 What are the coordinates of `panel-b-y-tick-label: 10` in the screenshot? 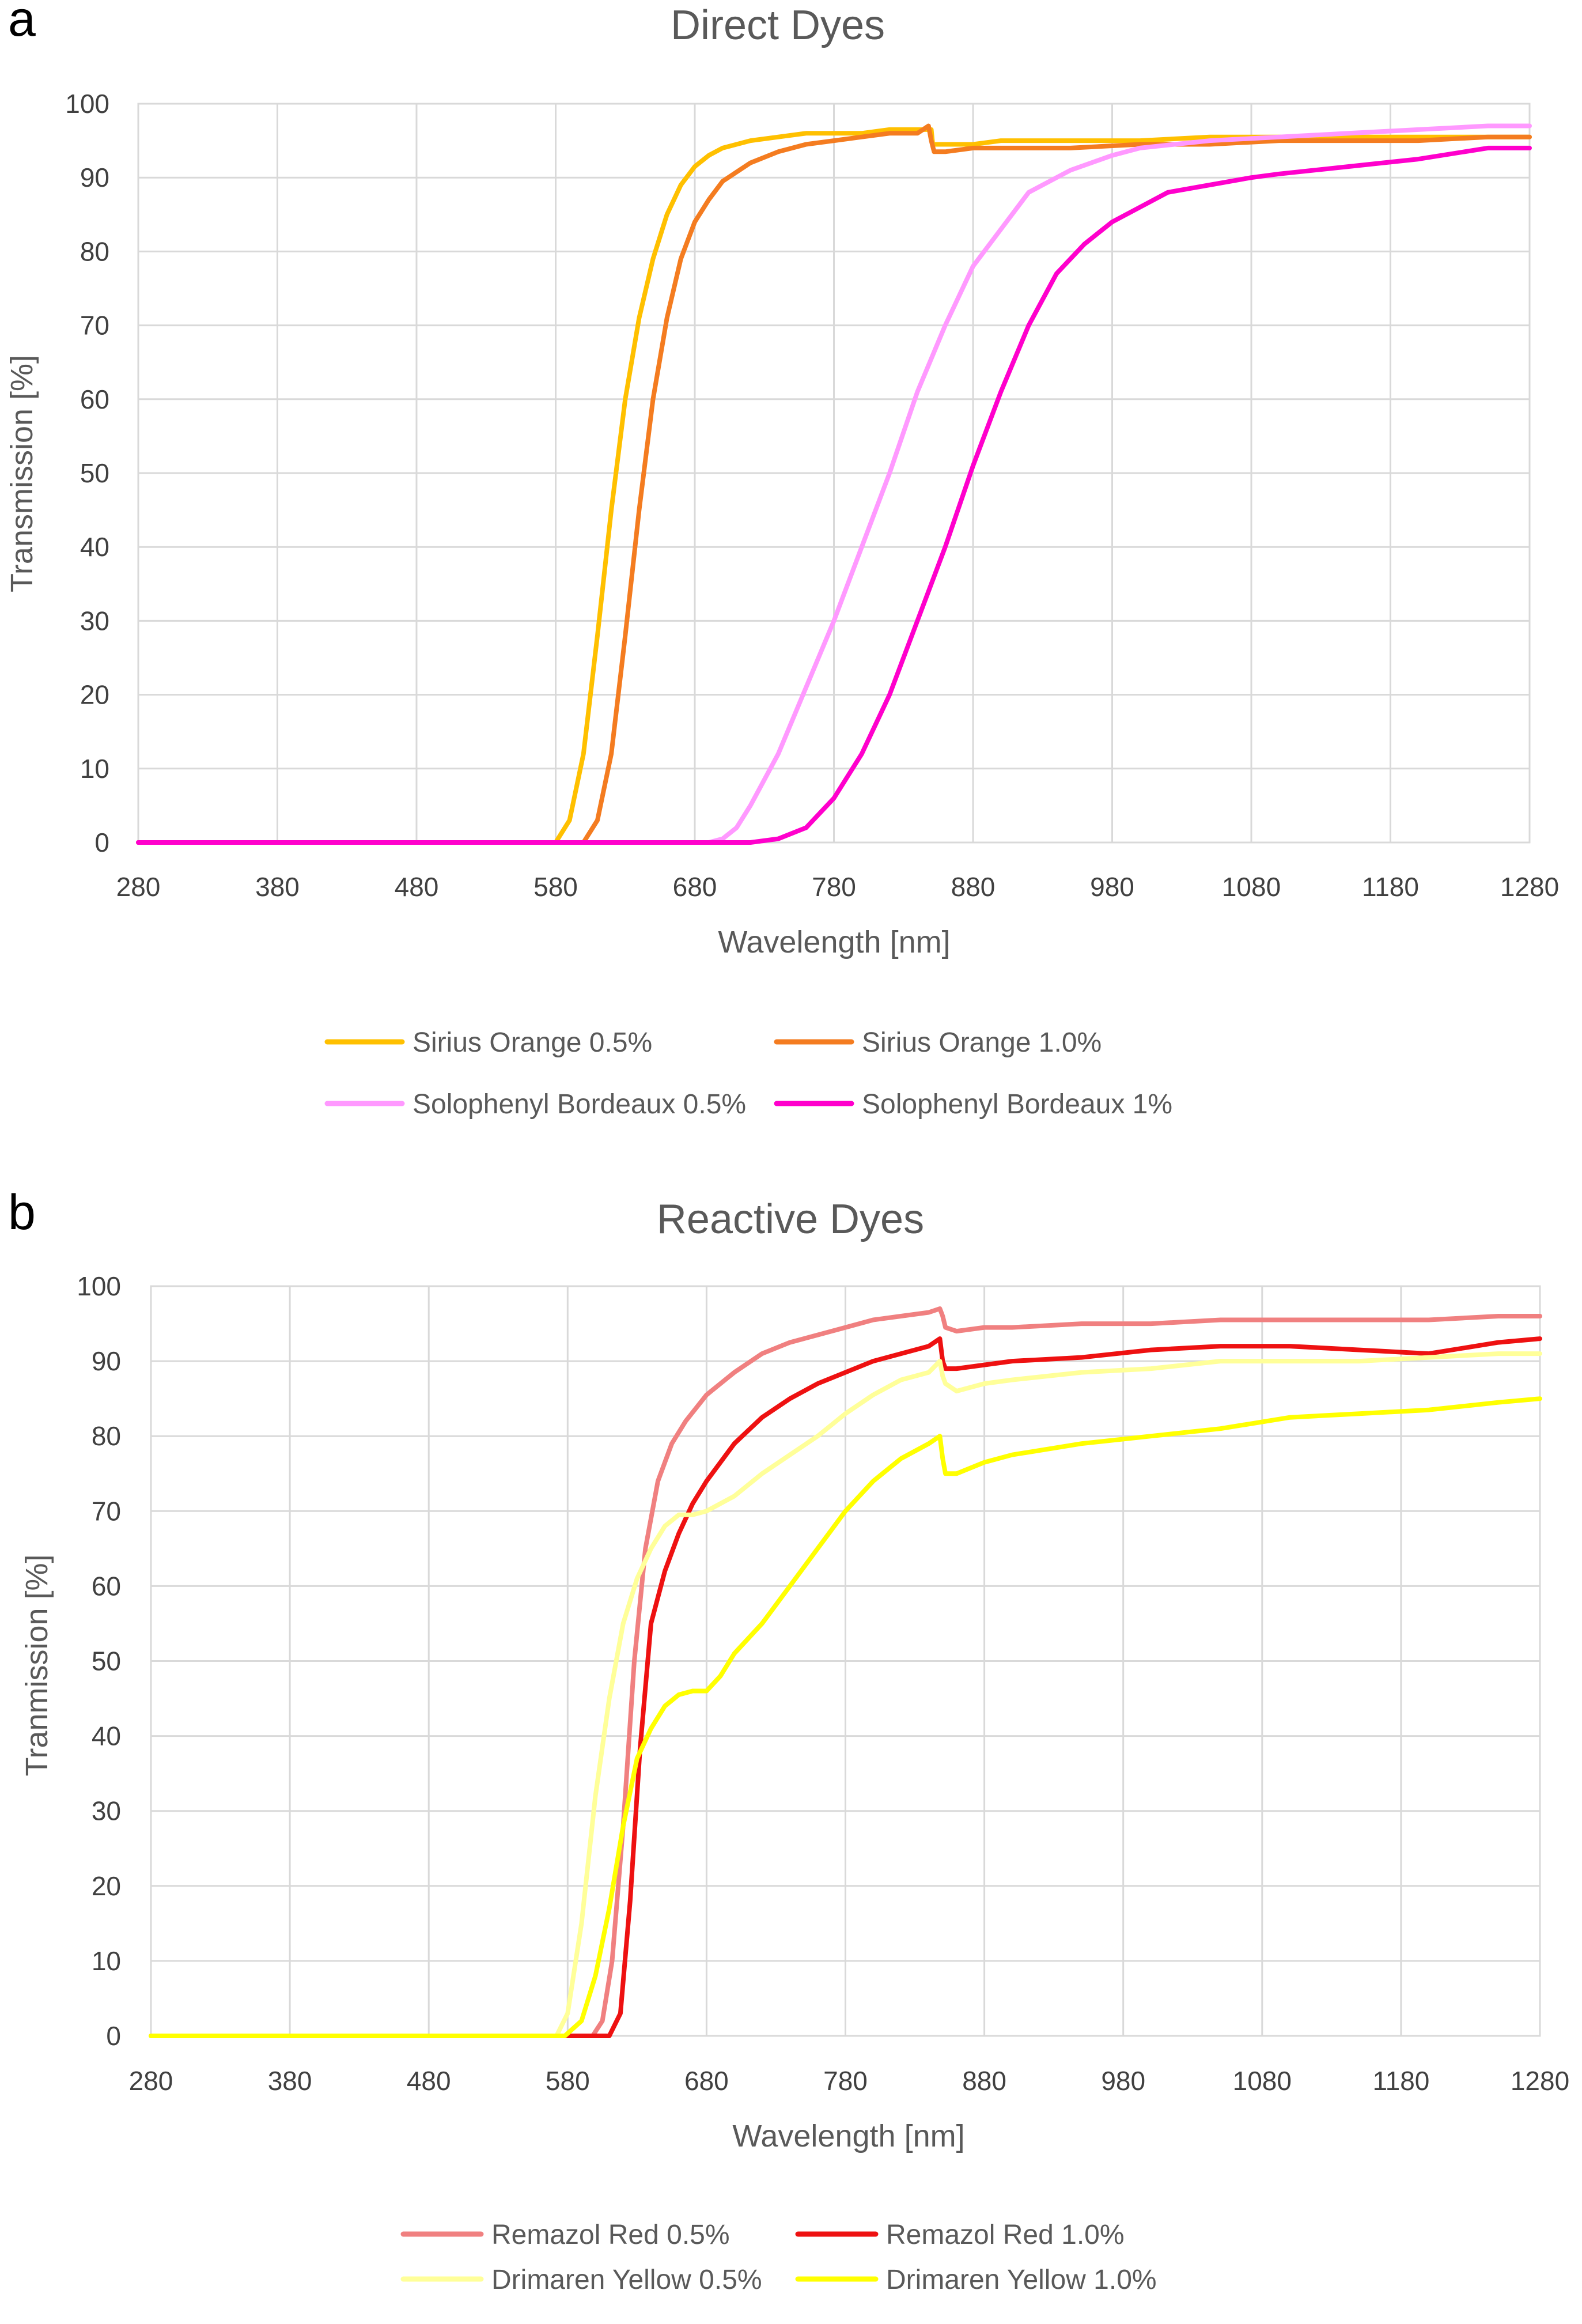 It's located at (106, 1961).